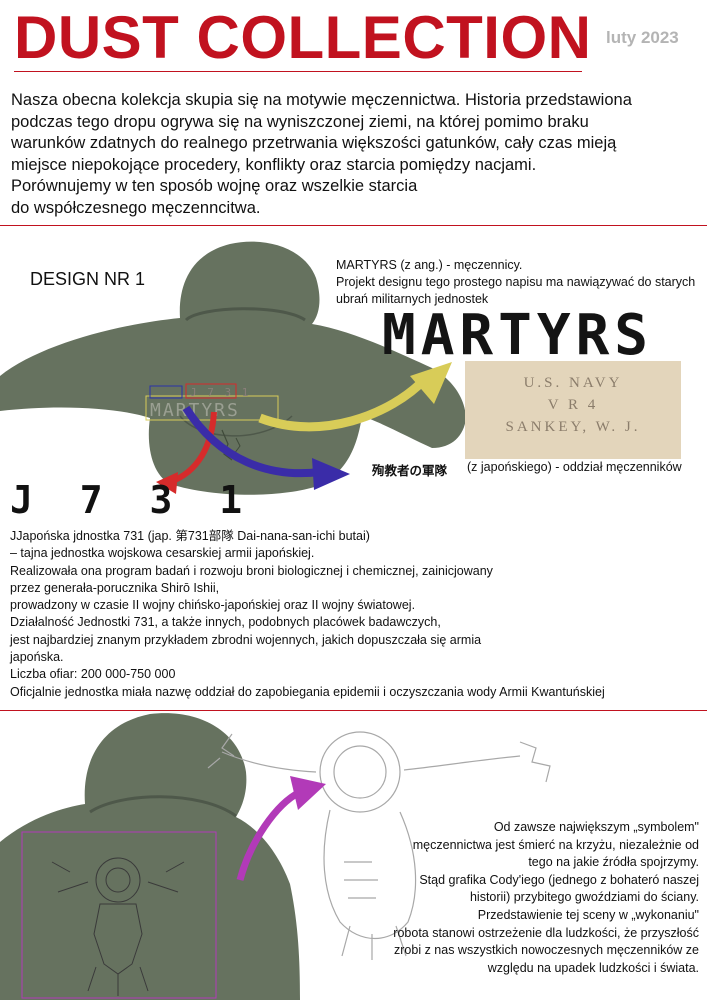  Describe the element at coordinates (220, 392) in the screenshot. I see `hoodie-small-print: J 7 3 1` at that location.